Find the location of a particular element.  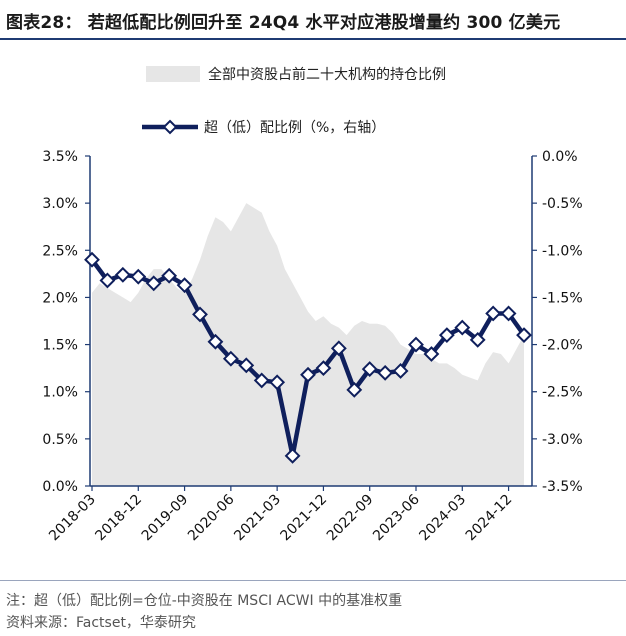

title-bar: 图表28： 若超低配比例回升至 24Q4 水平对应港股增量约 300 亿美元 is located at coordinates (313, 20).